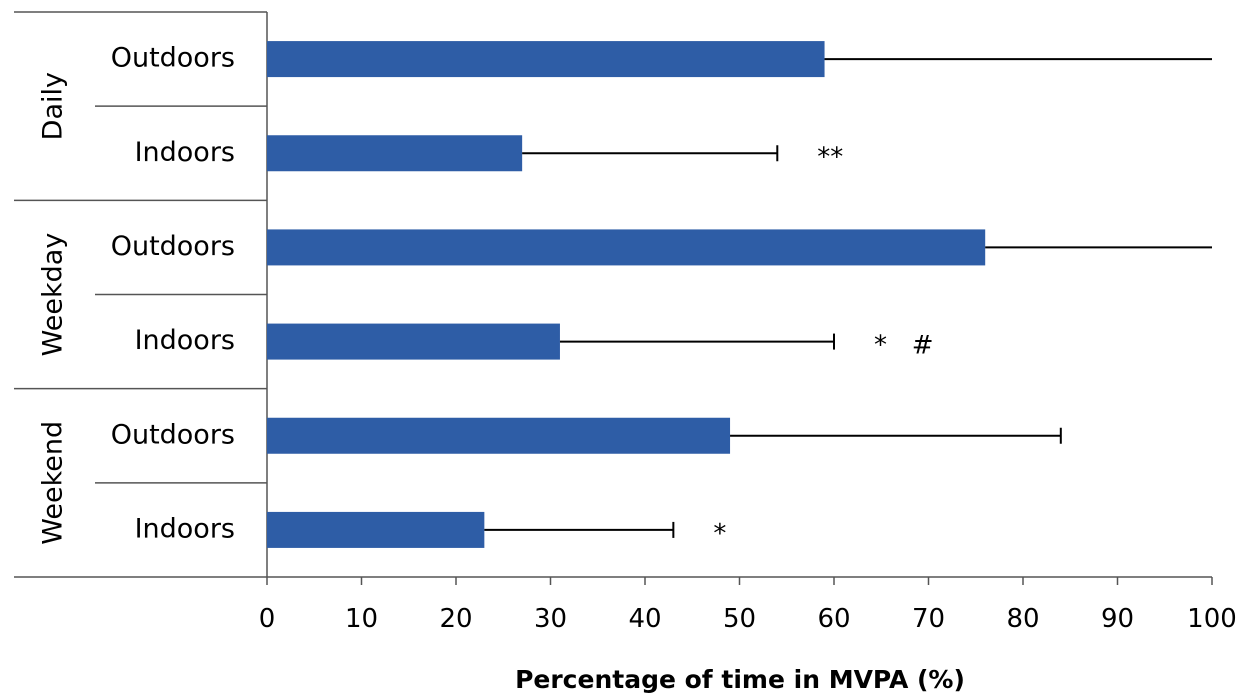 Image resolution: width=1248 pixels, height=698 pixels. Describe the element at coordinates (719, 534) in the screenshot. I see `significance-annotation: *` at that location.